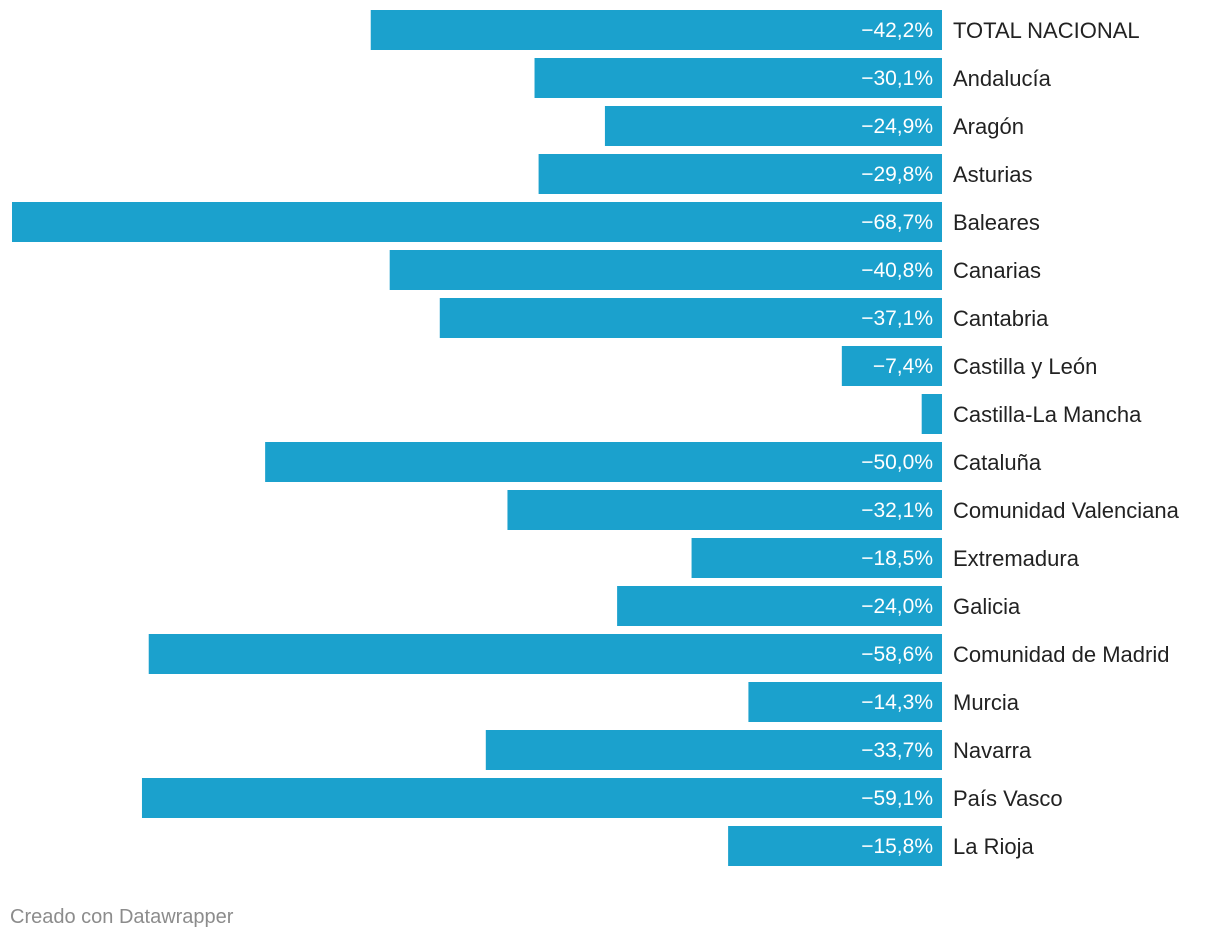  What do you see at coordinates (897, 606) in the screenshot?
I see `value-label-galicia: −24,0%` at bounding box center [897, 606].